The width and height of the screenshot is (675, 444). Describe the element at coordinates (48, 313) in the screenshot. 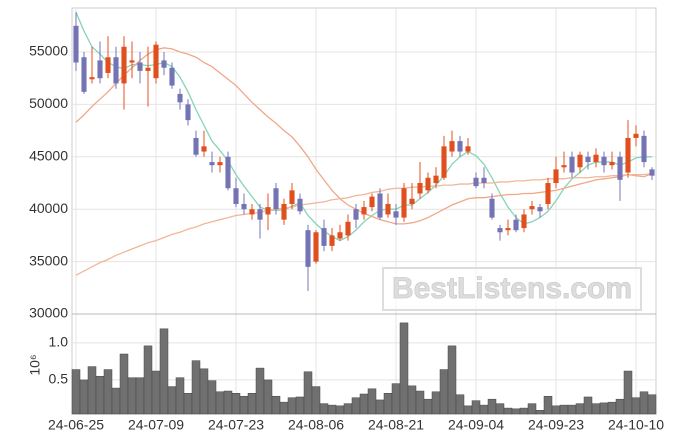

I see `y-tick-label: 30000` at that location.